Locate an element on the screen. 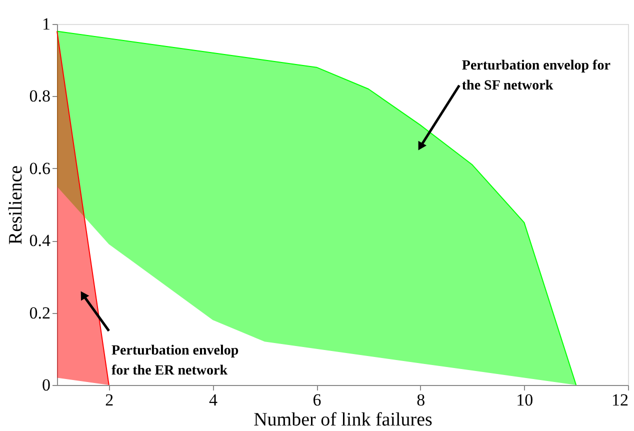 Image resolution: width=634 pixels, height=431 pixels. y-tick-label: 0.2 is located at coordinates (39, 312).